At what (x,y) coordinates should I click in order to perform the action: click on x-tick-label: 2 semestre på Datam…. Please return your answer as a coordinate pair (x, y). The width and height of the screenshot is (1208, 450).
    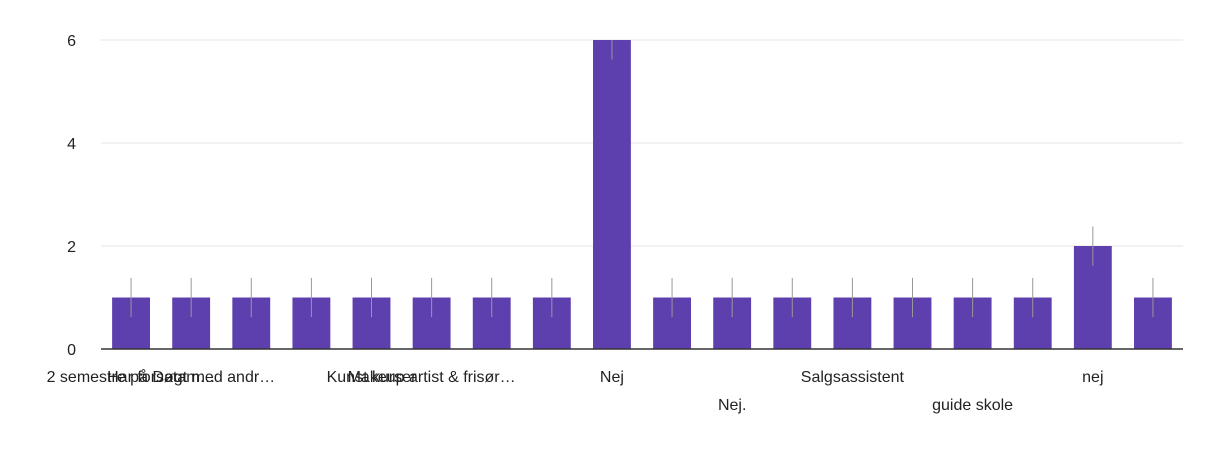
    Looking at the image, I should click on (131, 377).